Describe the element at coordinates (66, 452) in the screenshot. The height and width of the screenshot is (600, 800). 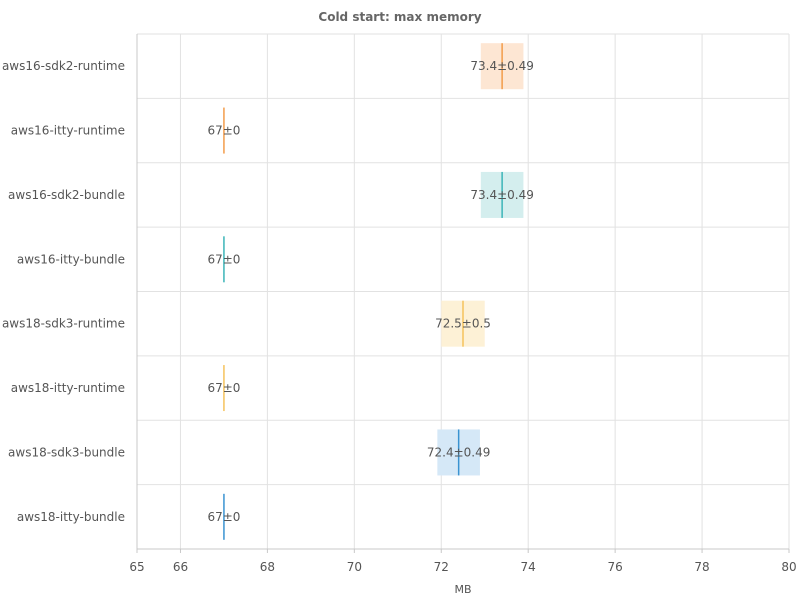
I see `category-label: aws18-sdk3-bundle` at that location.